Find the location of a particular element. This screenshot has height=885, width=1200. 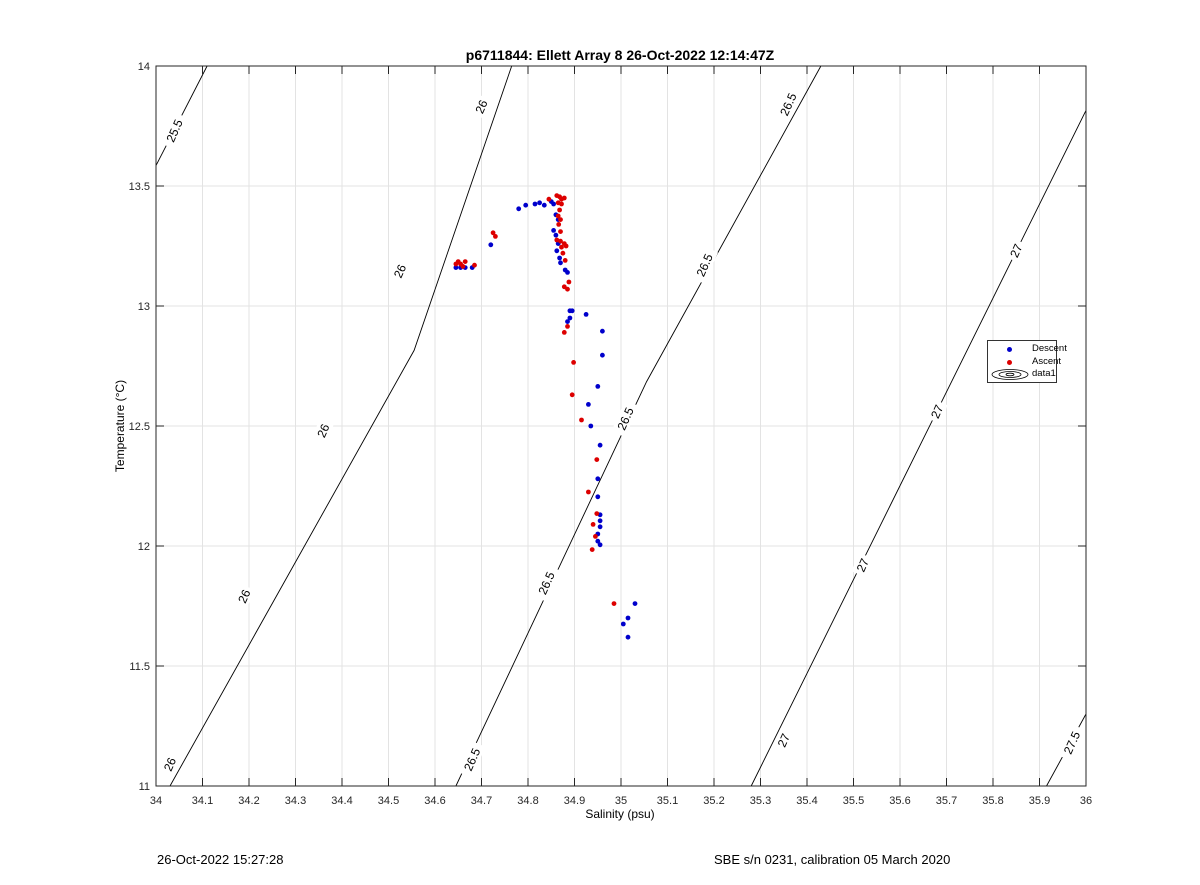

x-tick-label: 34 is located at coordinates (156, 801).